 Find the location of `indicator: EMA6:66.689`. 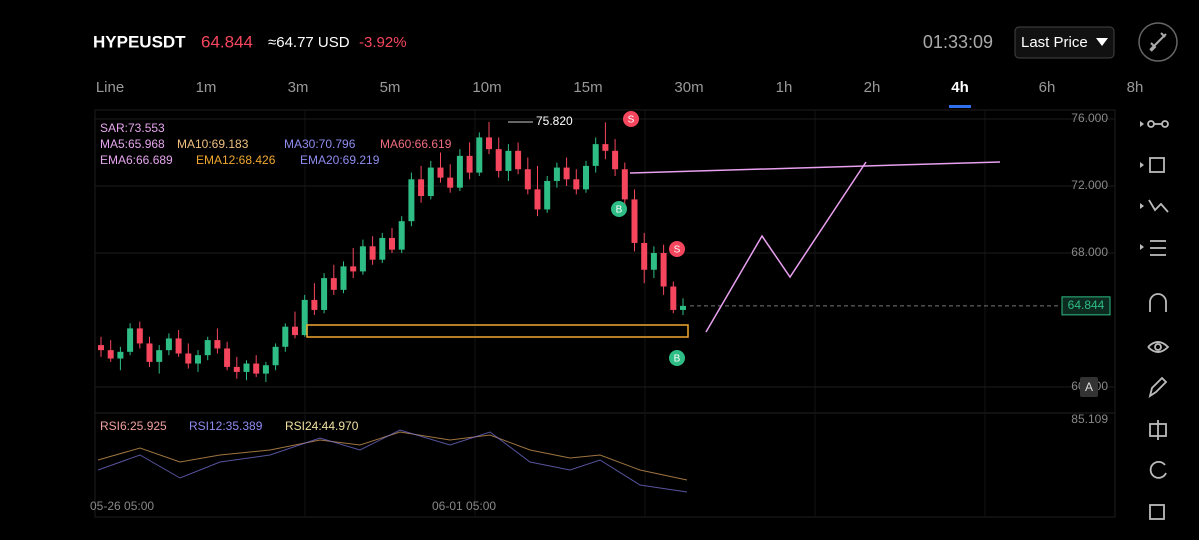

indicator: EMA6:66.689 is located at coordinates (136, 160).